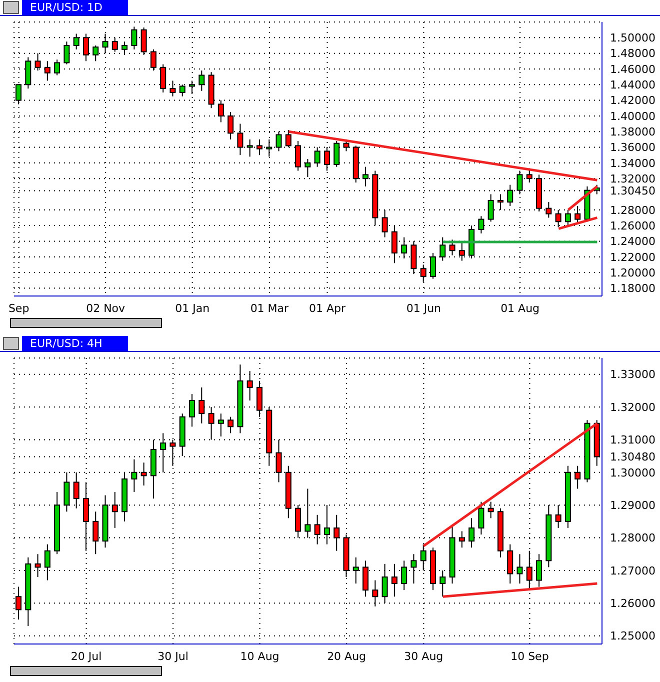 This screenshot has width=660, height=682. I want to click on y-tick-label: 1.30480, so click(633, 457).